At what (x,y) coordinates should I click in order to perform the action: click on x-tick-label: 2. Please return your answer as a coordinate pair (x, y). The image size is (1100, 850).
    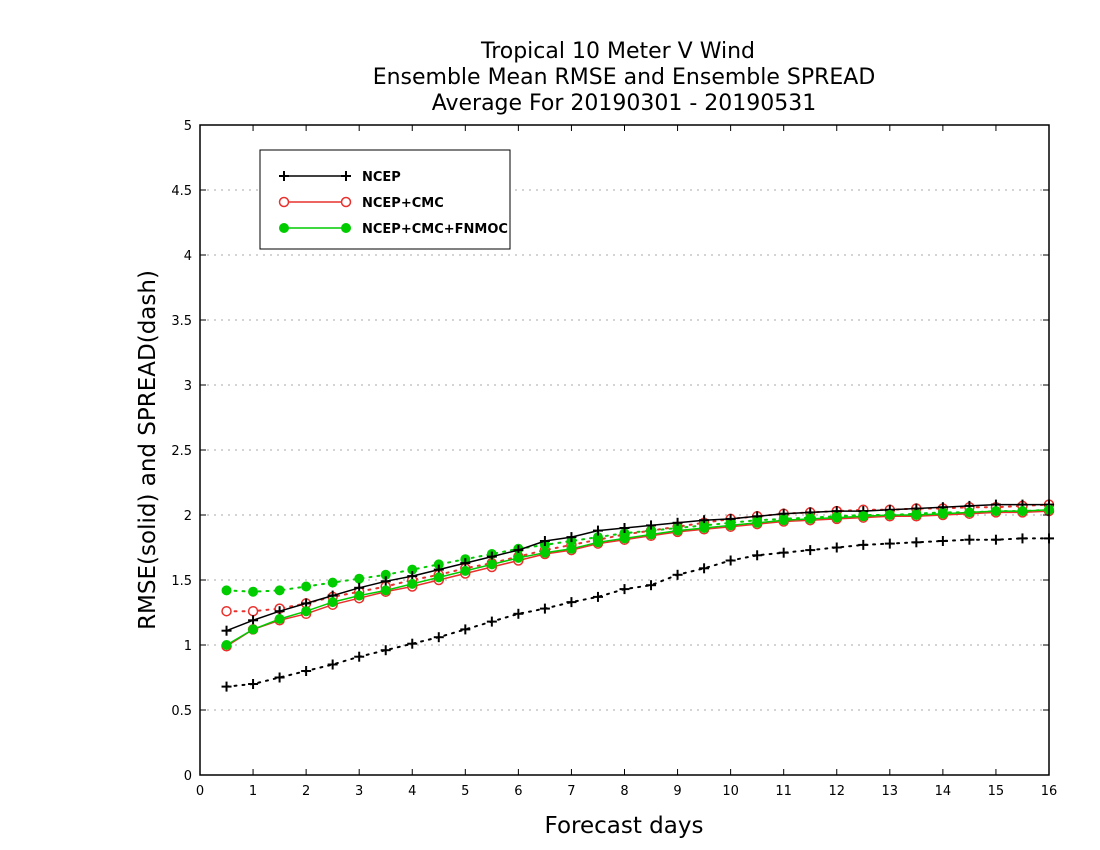
    Looking at the image, I should click on (306, 791).